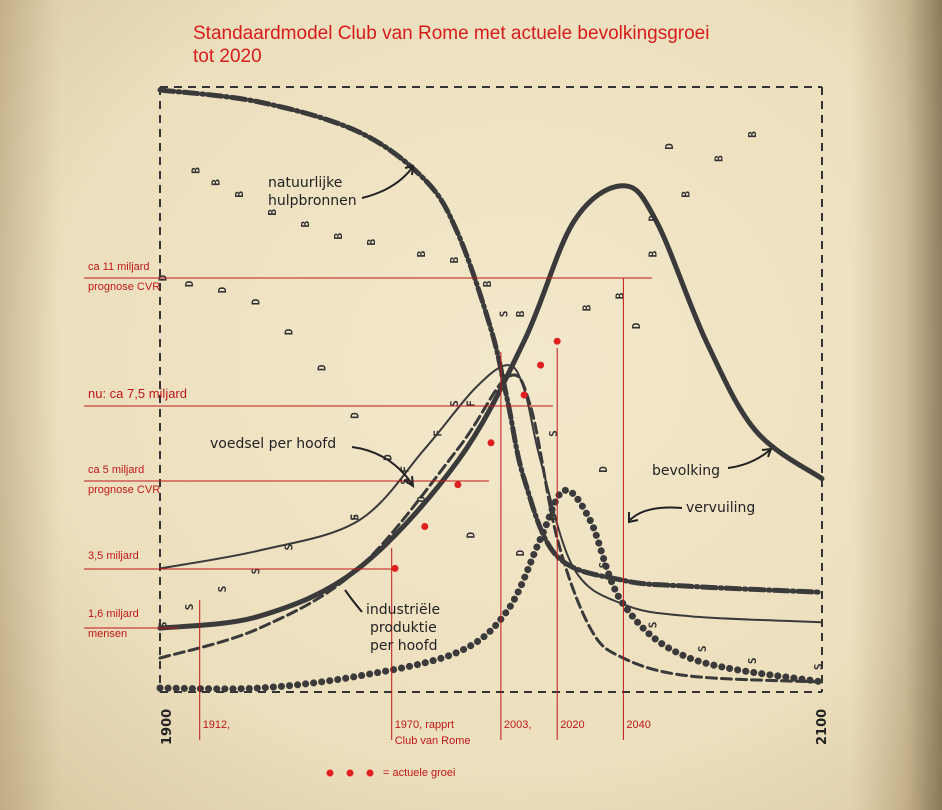 Image resolution: width=942 pixels, height=810 pixels. Describe the element at coordinates (355, 415) in the screenshot. I see `letter-d-6: D` at that location.